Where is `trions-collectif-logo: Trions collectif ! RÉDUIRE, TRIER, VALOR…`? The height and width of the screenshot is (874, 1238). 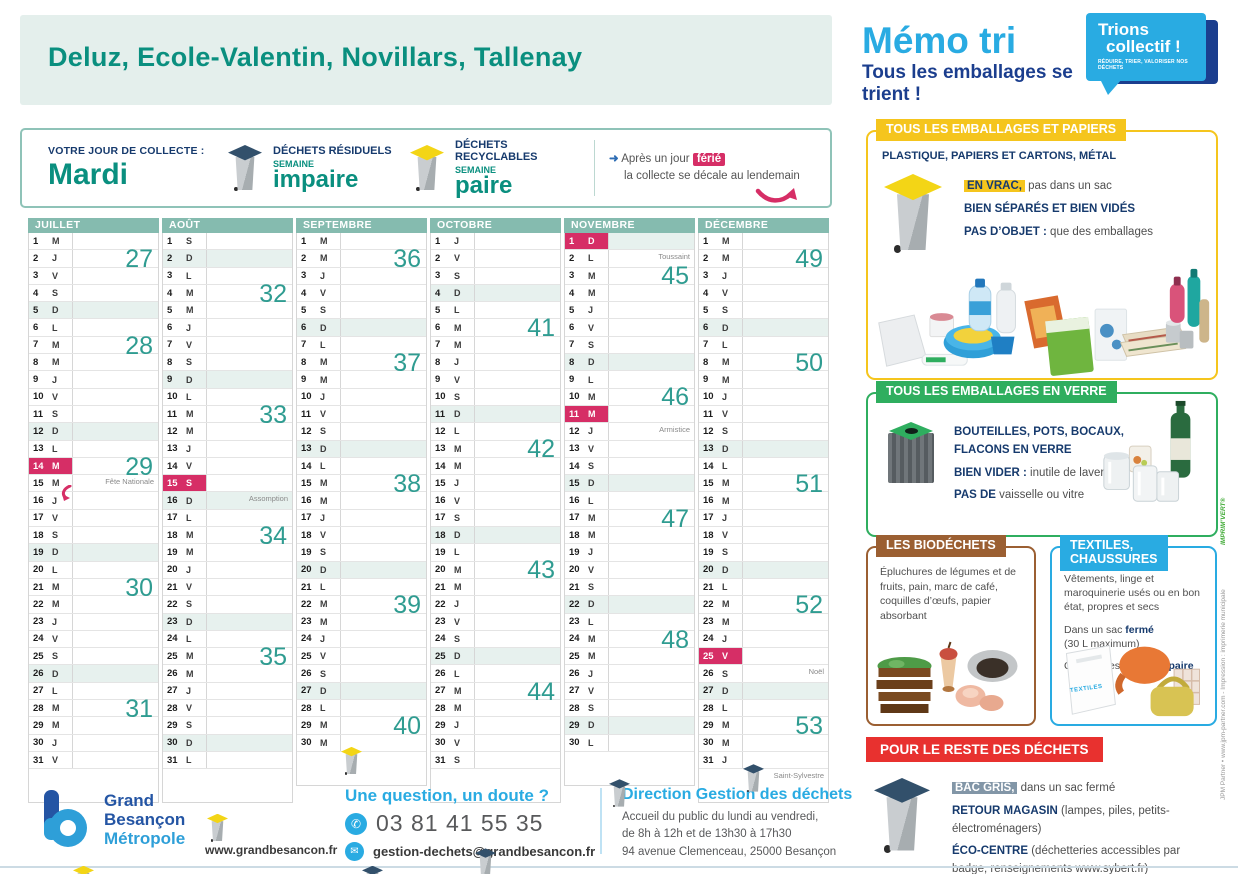
trions-collectif-logo: Trions collectif ! RÉDUIRE, TRIER, VALOR… is located at coordinates (1152, 56).